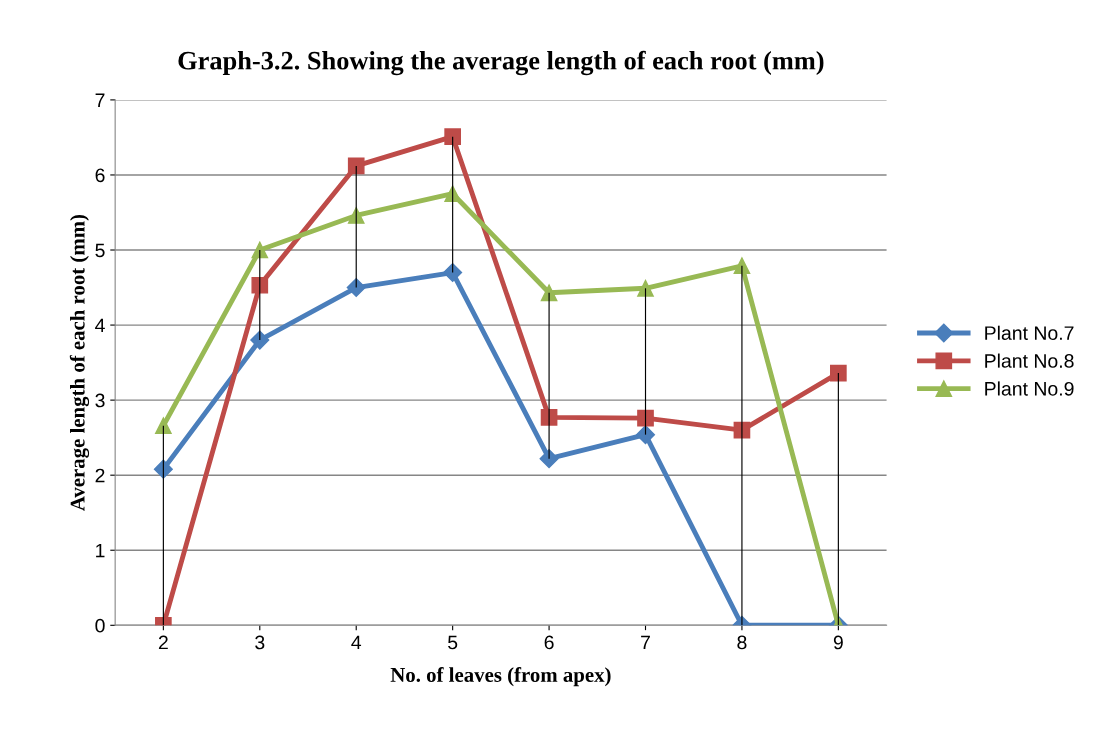 Image resolution: width=1118 pixels, height=740 pixels. Describe the element at coordinates (453, 642) in the screenshot. I see `x-tick-label: 5` at that location.